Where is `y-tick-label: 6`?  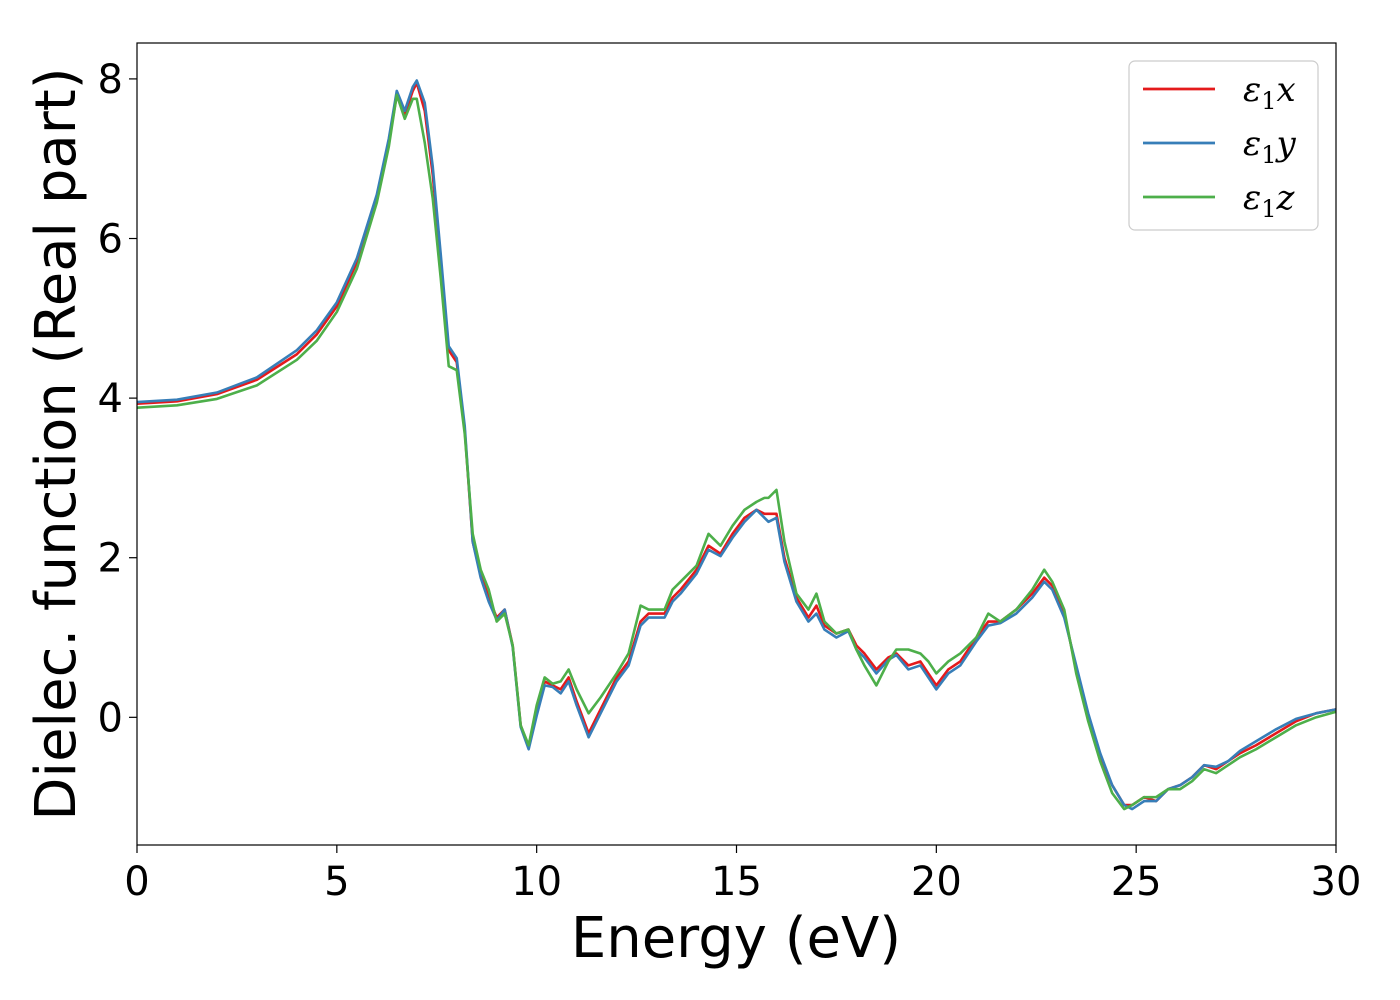
y-tick-label: 6 is located at coordinates (110, 240).